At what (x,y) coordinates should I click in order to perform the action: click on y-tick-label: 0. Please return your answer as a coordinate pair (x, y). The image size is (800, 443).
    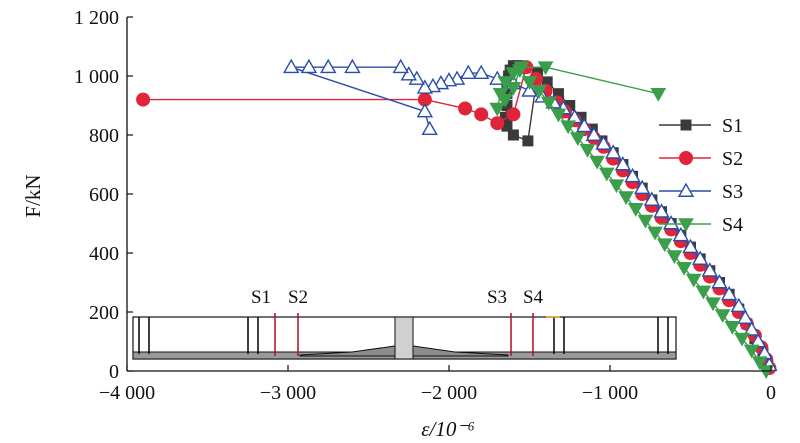
    Looking at the image, I should click on (114, 372).